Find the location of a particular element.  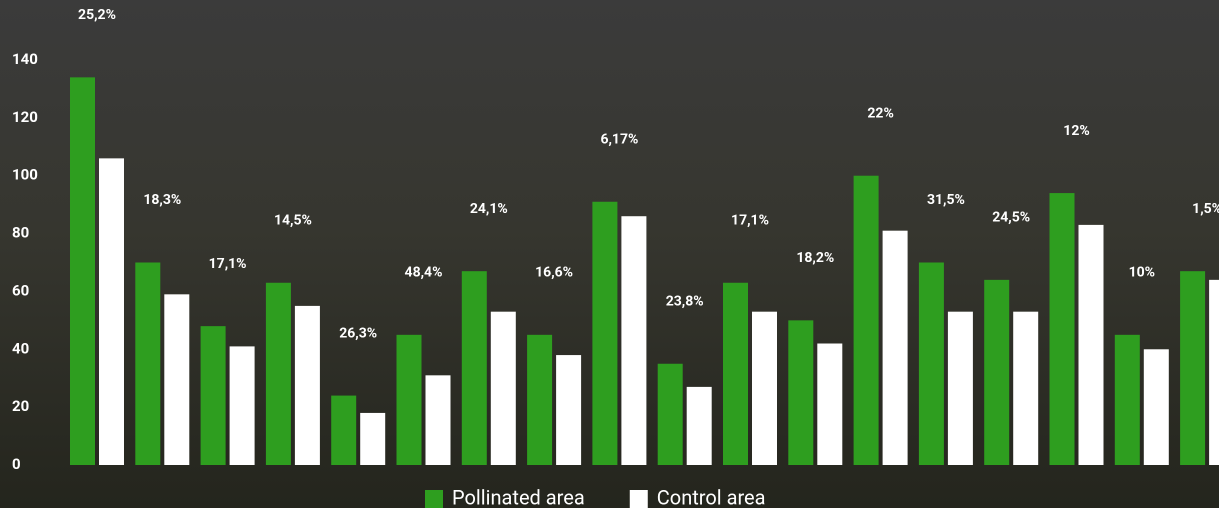

annotation: 48,4% is located at coordinates (424, 273).